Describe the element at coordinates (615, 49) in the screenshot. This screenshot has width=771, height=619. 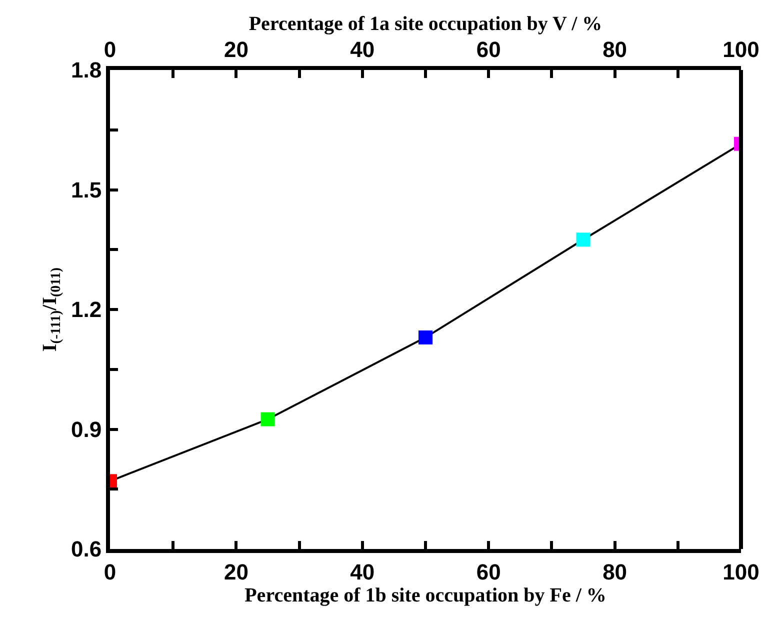
I see `x-tick-label: 80` at that location.